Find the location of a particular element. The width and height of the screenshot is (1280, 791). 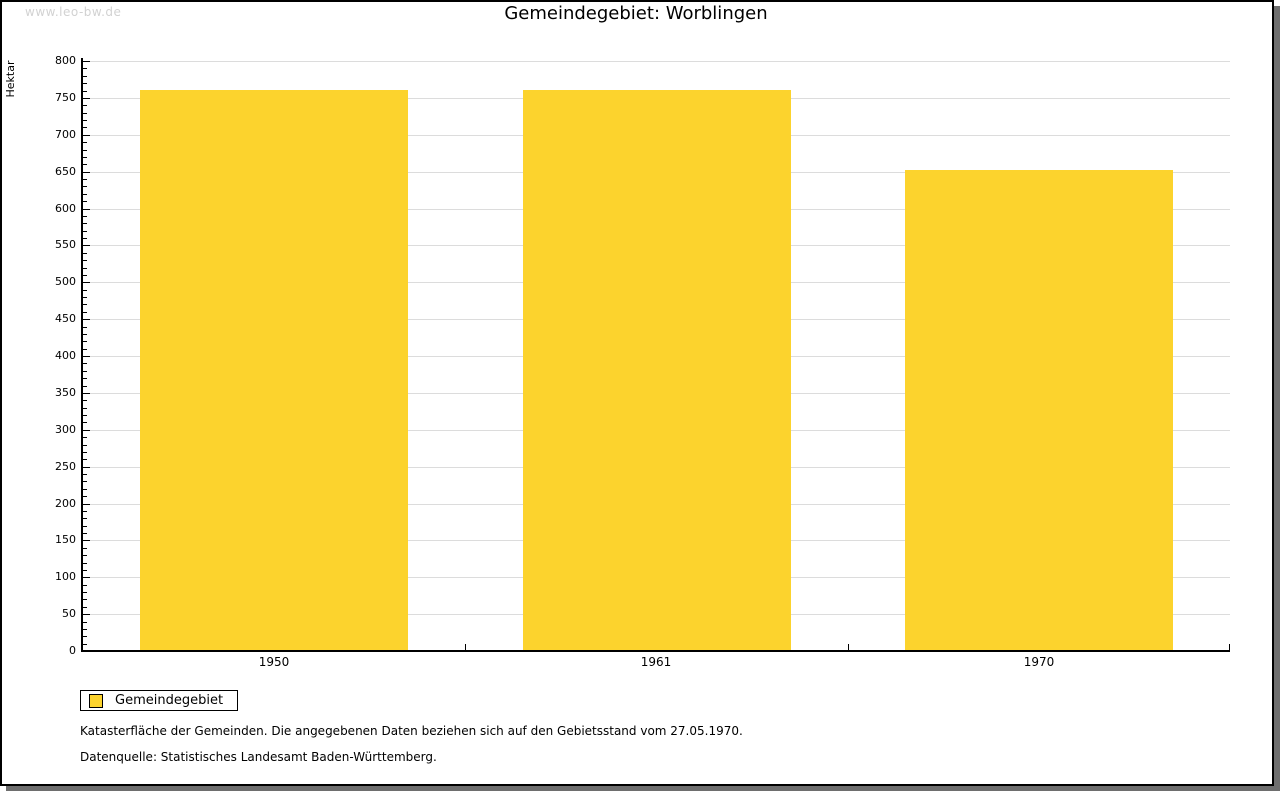

watermark: www.leo-bw.de is located at coordinates (73, 12).